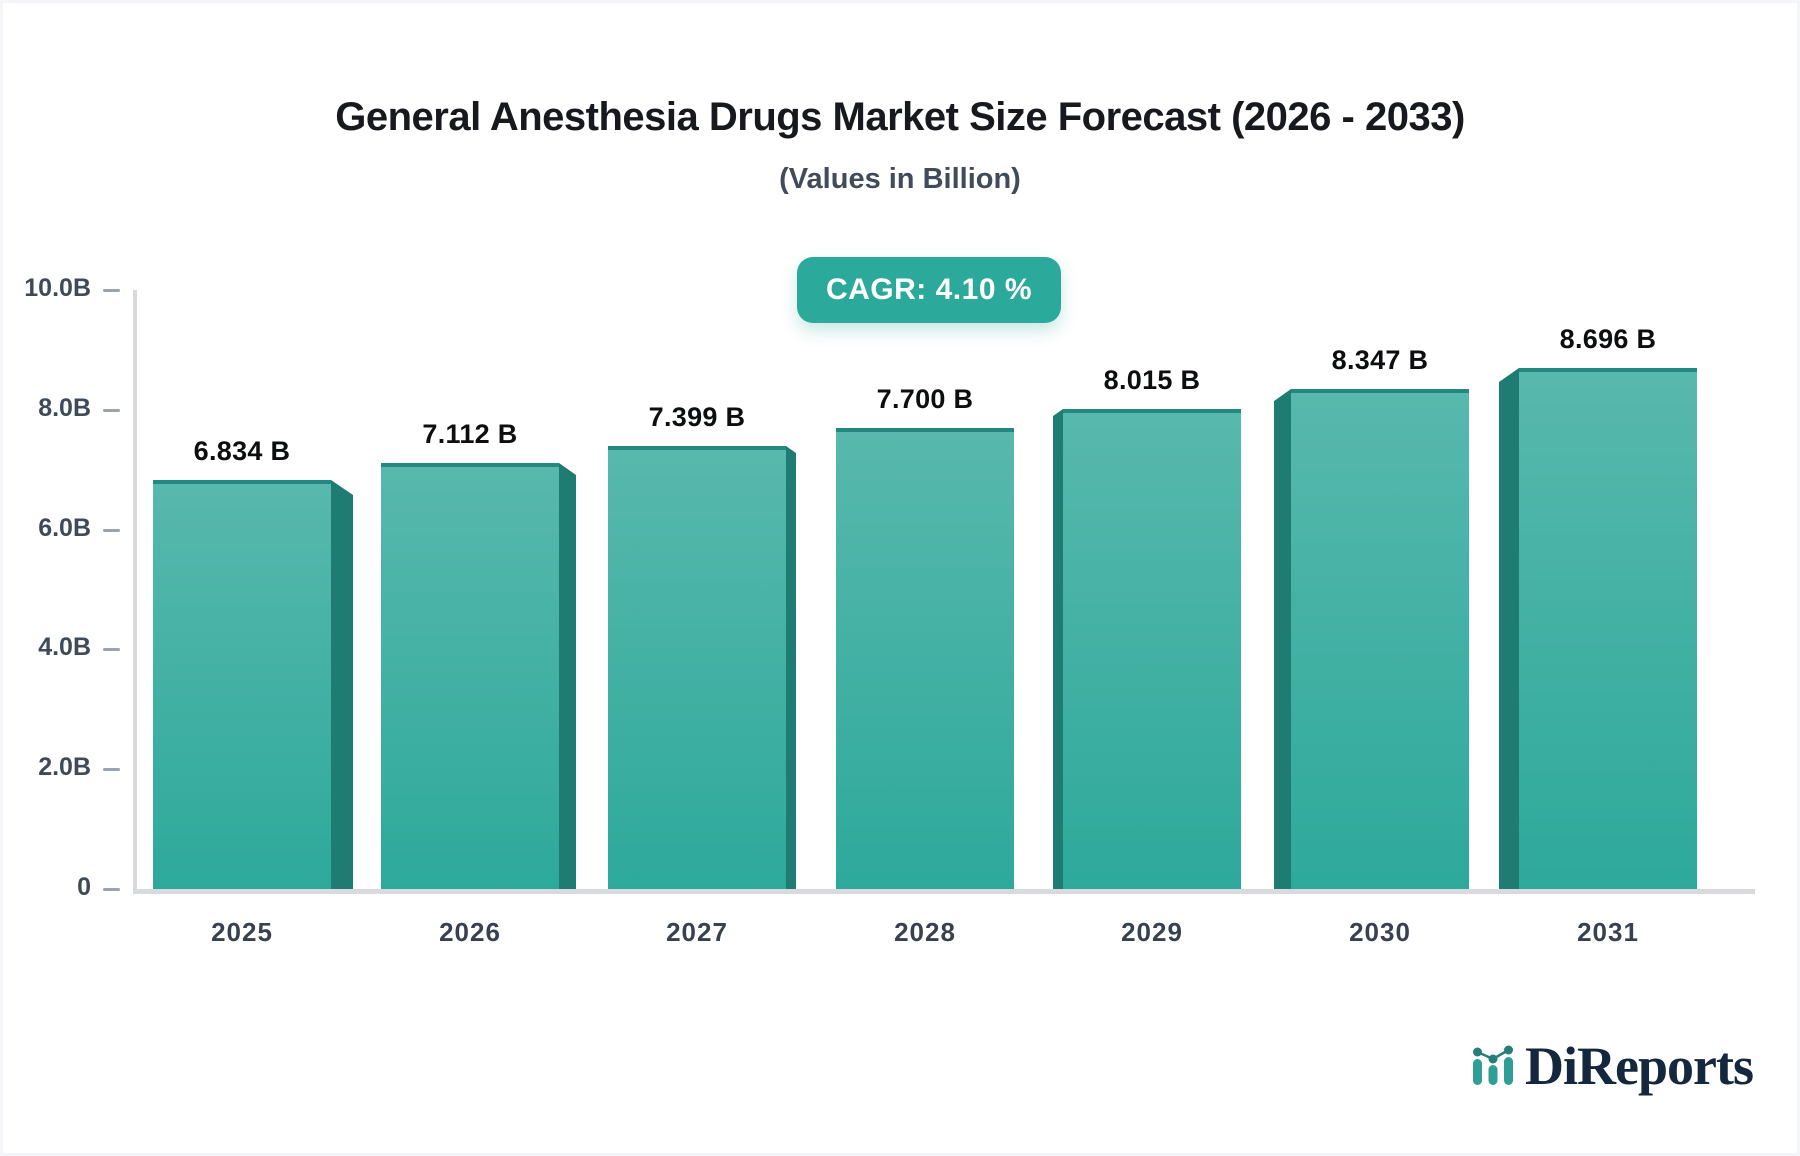 This screenshot has height=1156, width=1800. I want to click on bar-value-label: 8.347 B, so click(1380, 360).